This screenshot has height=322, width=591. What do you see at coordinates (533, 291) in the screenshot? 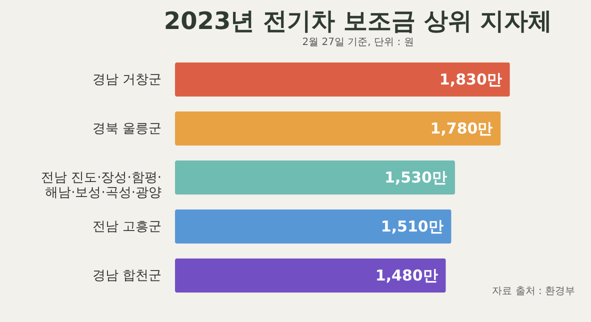
I see `annotation: 자료 출처 : 환경부` at bounding box center [533, 291].